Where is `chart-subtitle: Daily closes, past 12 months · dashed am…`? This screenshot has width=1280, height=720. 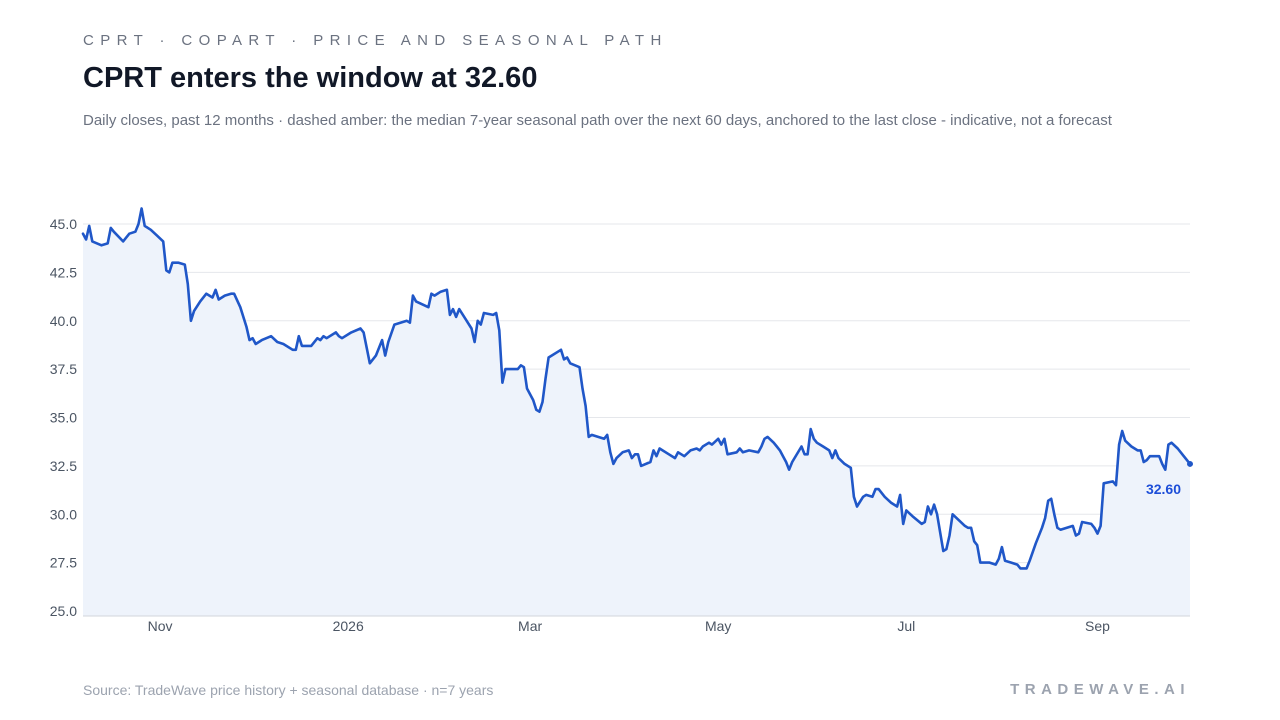 chart-subtitle: Daily closes, past 12 months · dashed am… is located at coordinates (597, 120).